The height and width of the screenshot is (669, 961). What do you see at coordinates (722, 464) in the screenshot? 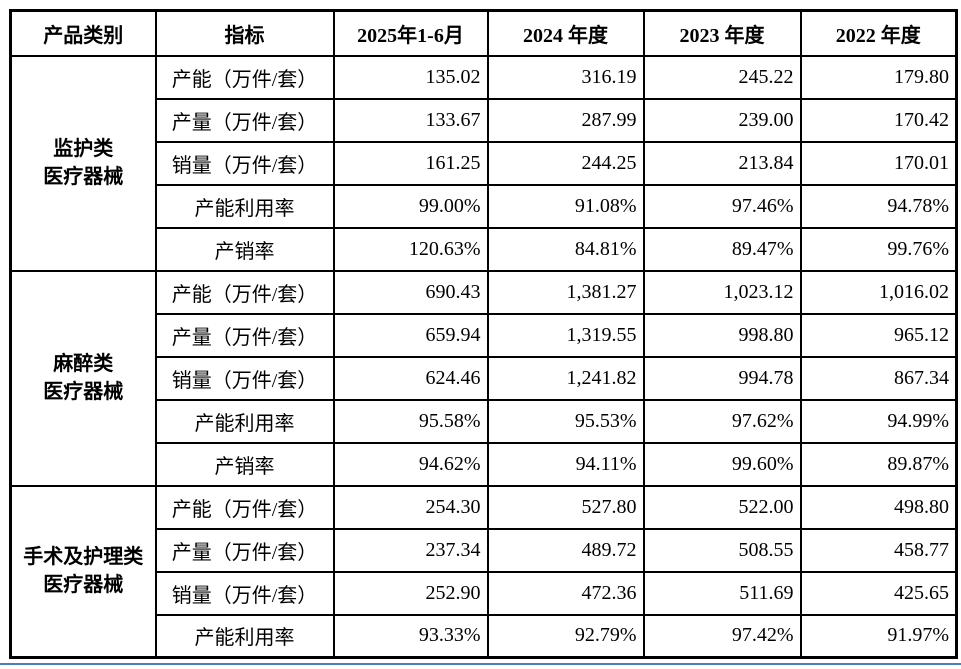
I see `value-cell: 99.60%` at bounding box center [722, 464].